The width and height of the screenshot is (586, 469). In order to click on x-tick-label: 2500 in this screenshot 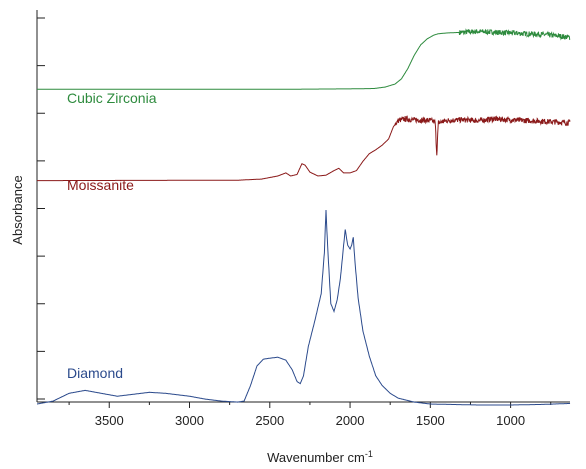, I will do `click(269, 420)`.